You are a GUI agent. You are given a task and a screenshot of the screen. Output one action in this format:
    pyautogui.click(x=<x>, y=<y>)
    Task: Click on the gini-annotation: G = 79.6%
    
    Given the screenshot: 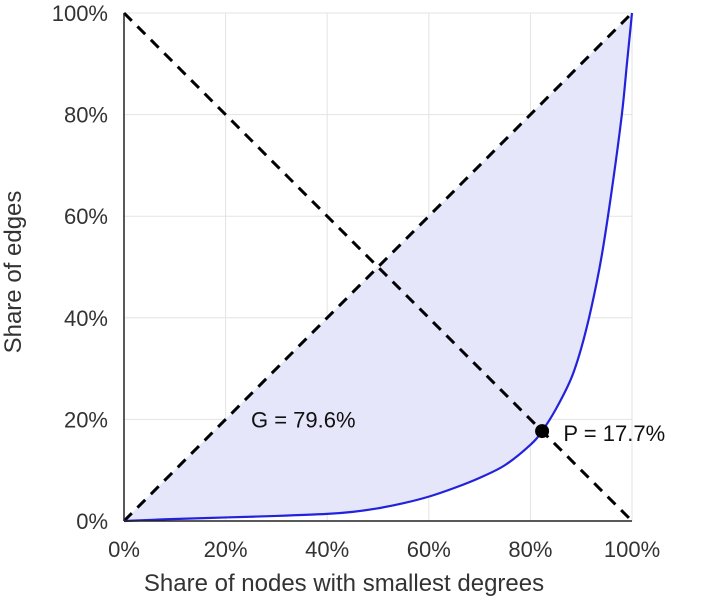 What is the action you would take?
    pyautogui.click(x=303, y=419)
    